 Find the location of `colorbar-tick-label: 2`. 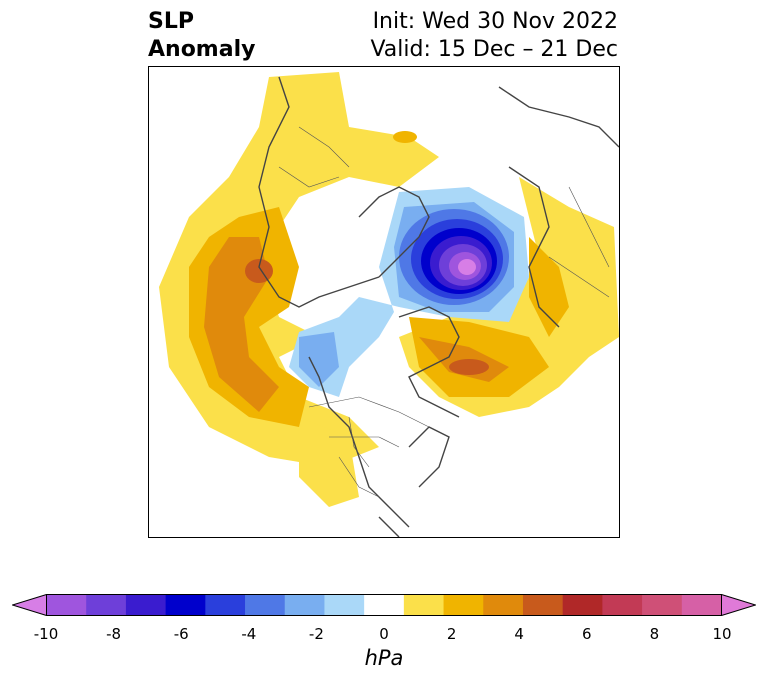

colorbar-tick-label: 2 is located at coordinates (451, 634).